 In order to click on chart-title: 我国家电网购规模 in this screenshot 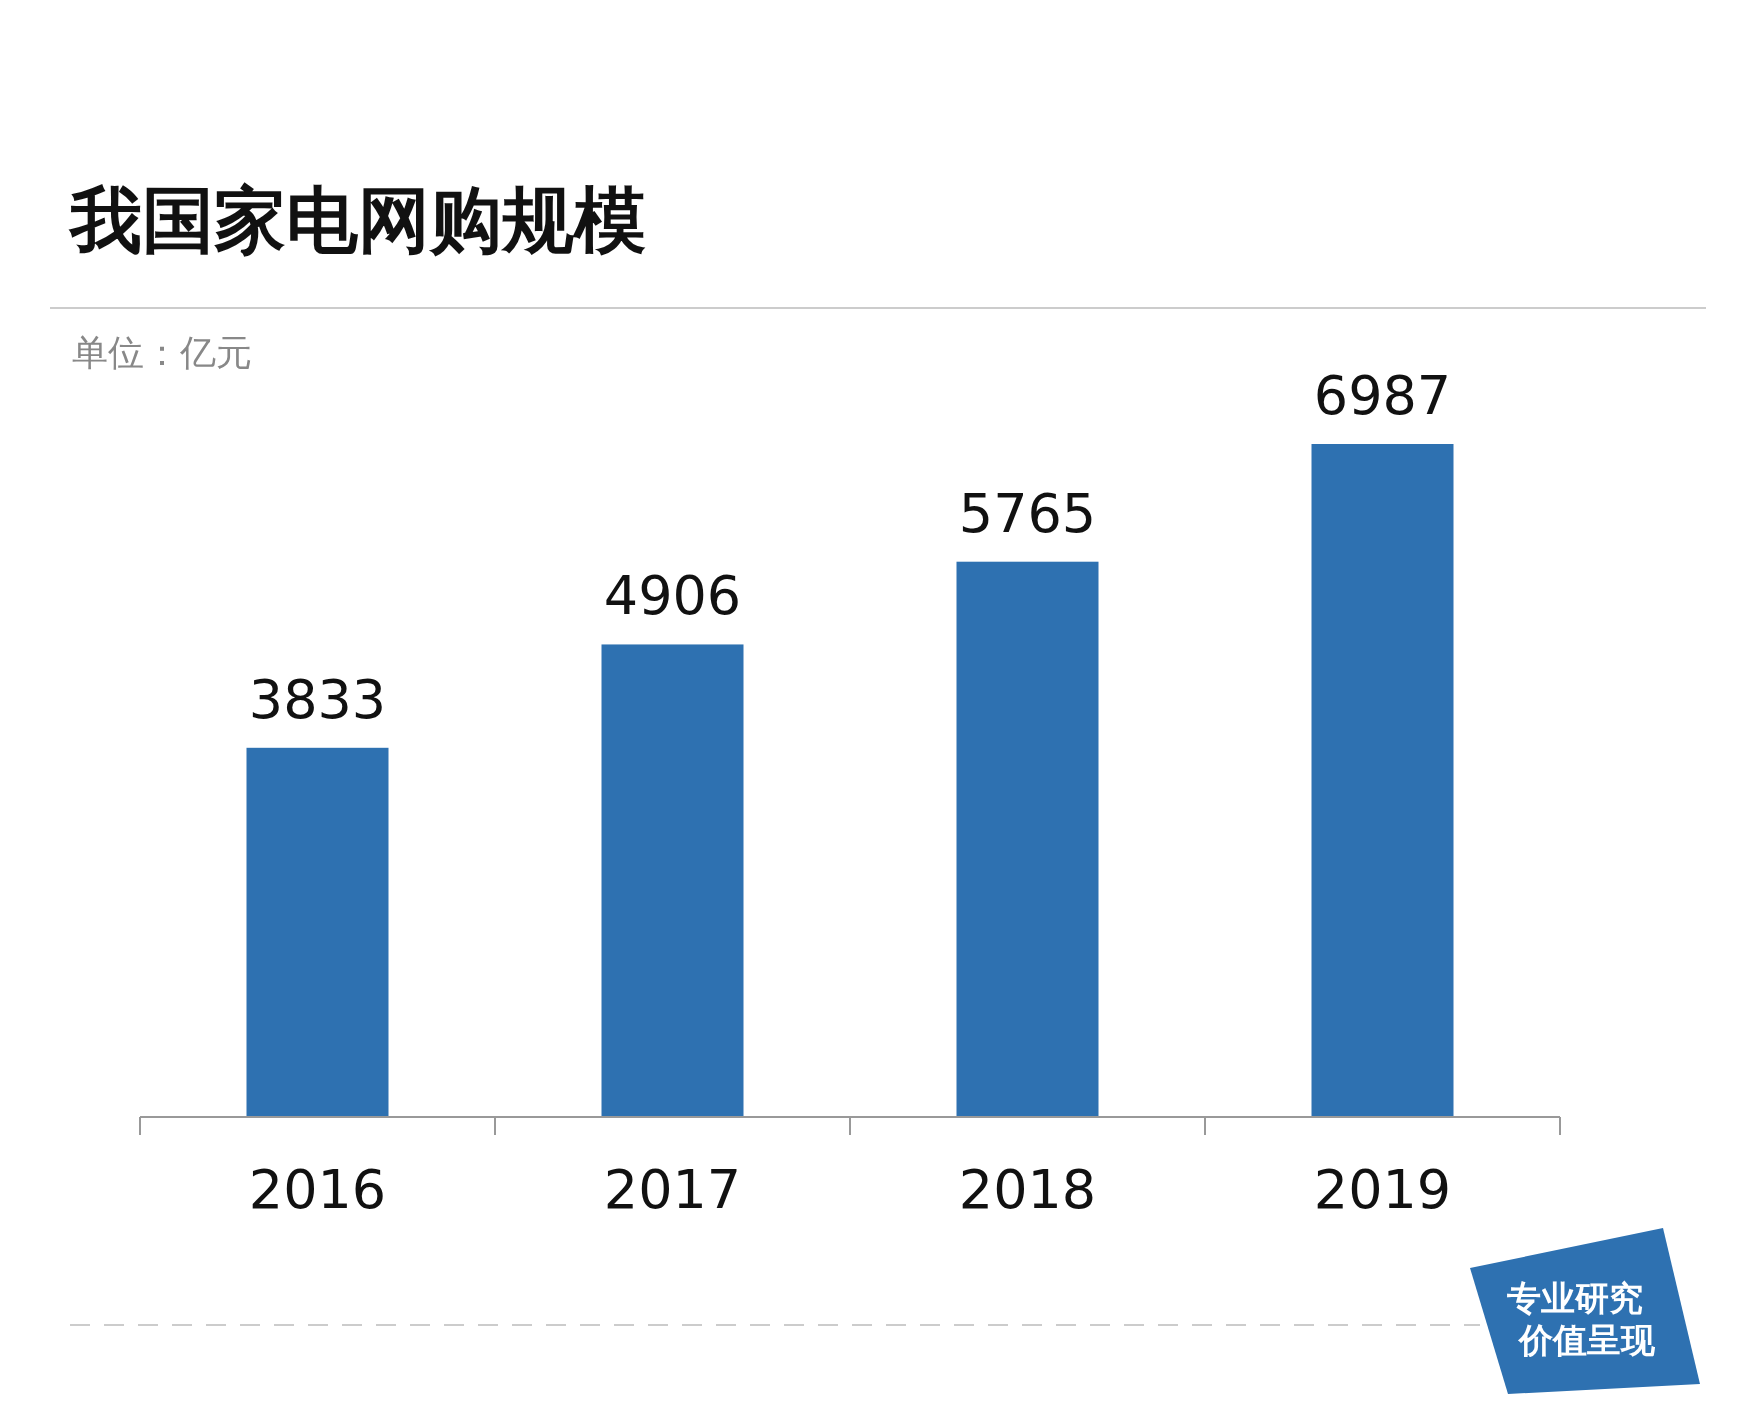, I will do `click(357, 220)`.